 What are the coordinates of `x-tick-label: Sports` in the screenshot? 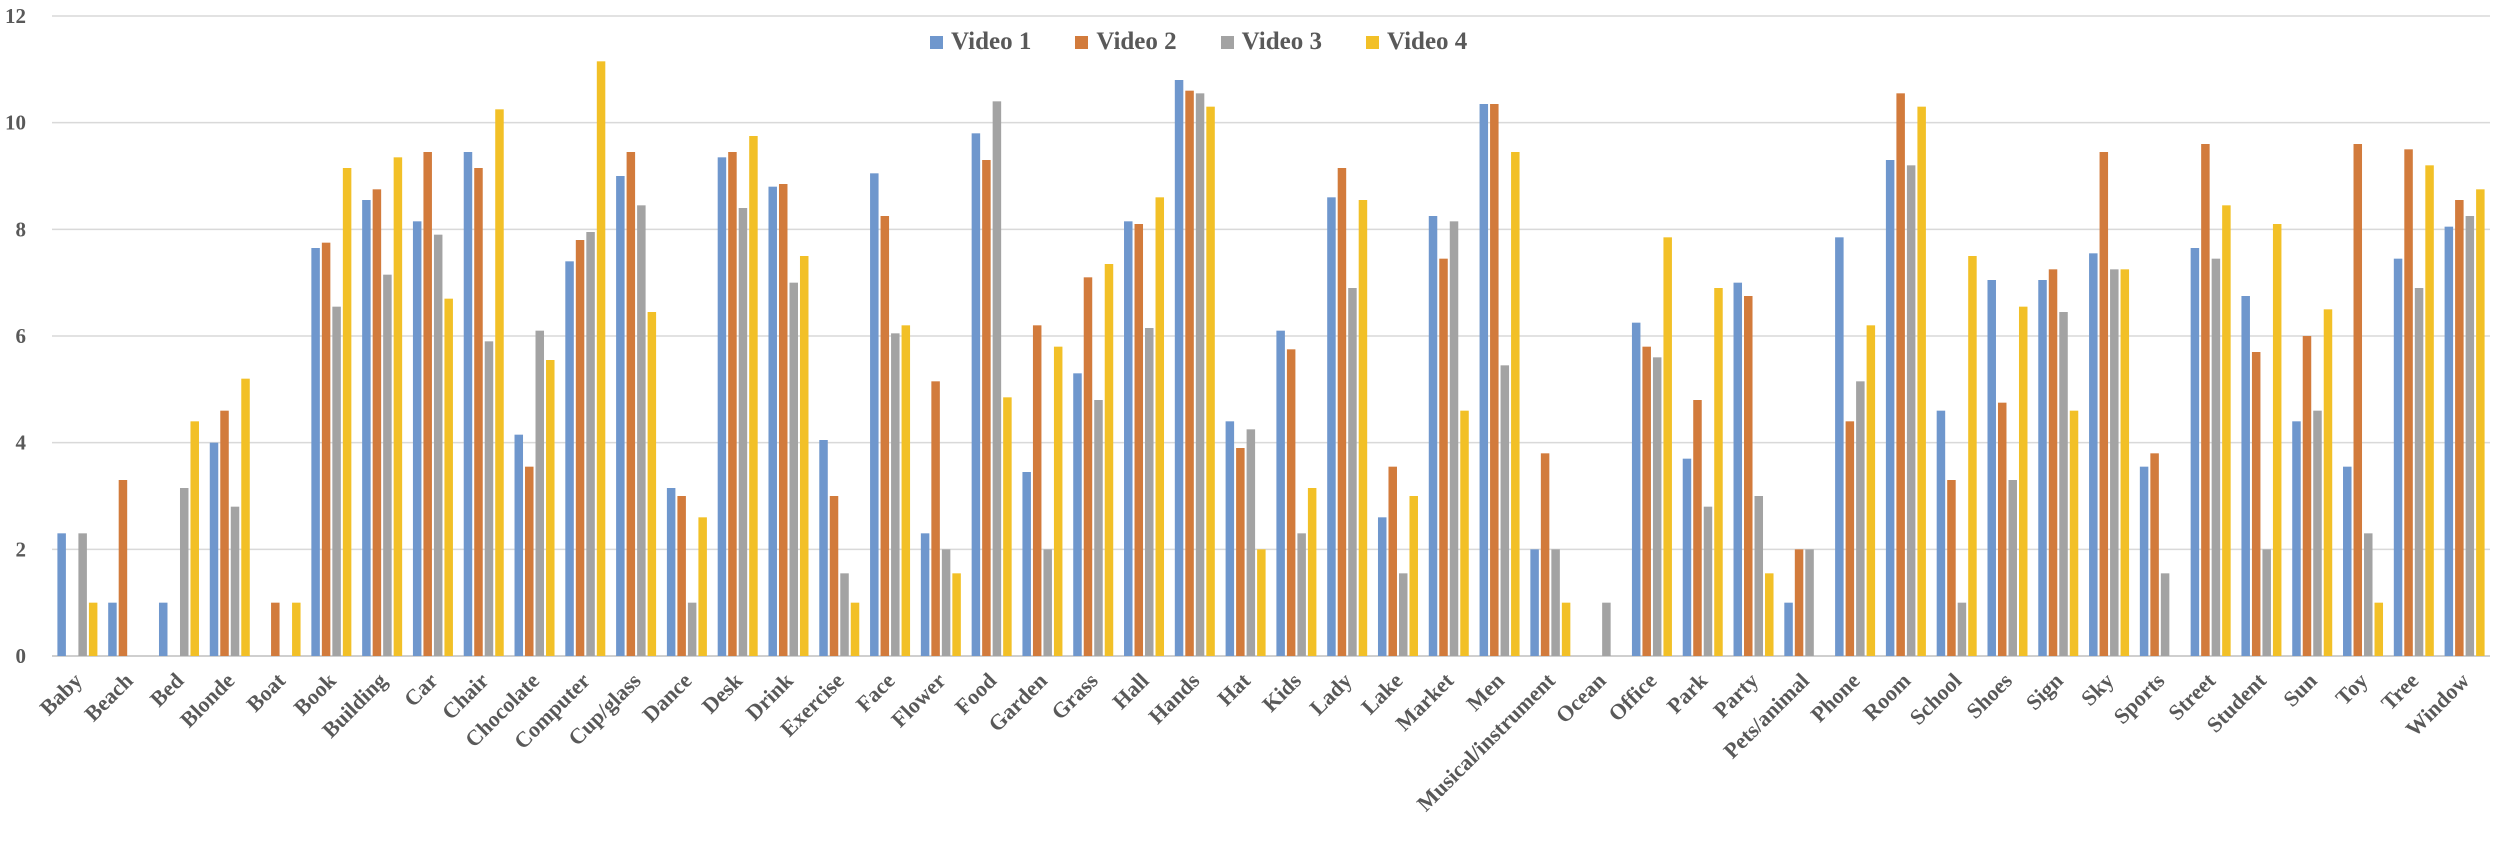 It's located at (2138, 698).